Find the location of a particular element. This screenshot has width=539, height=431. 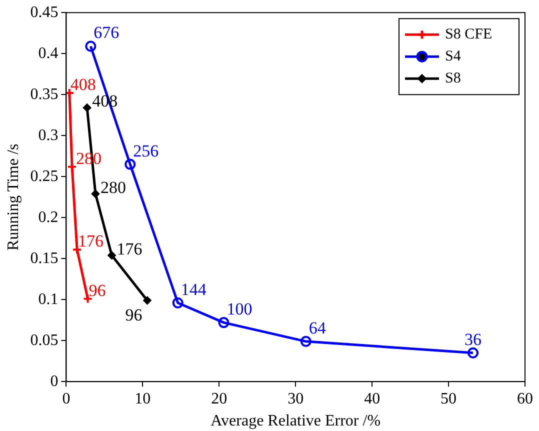

y-tick-label: 0.05 is located at coordinates (44, 340).